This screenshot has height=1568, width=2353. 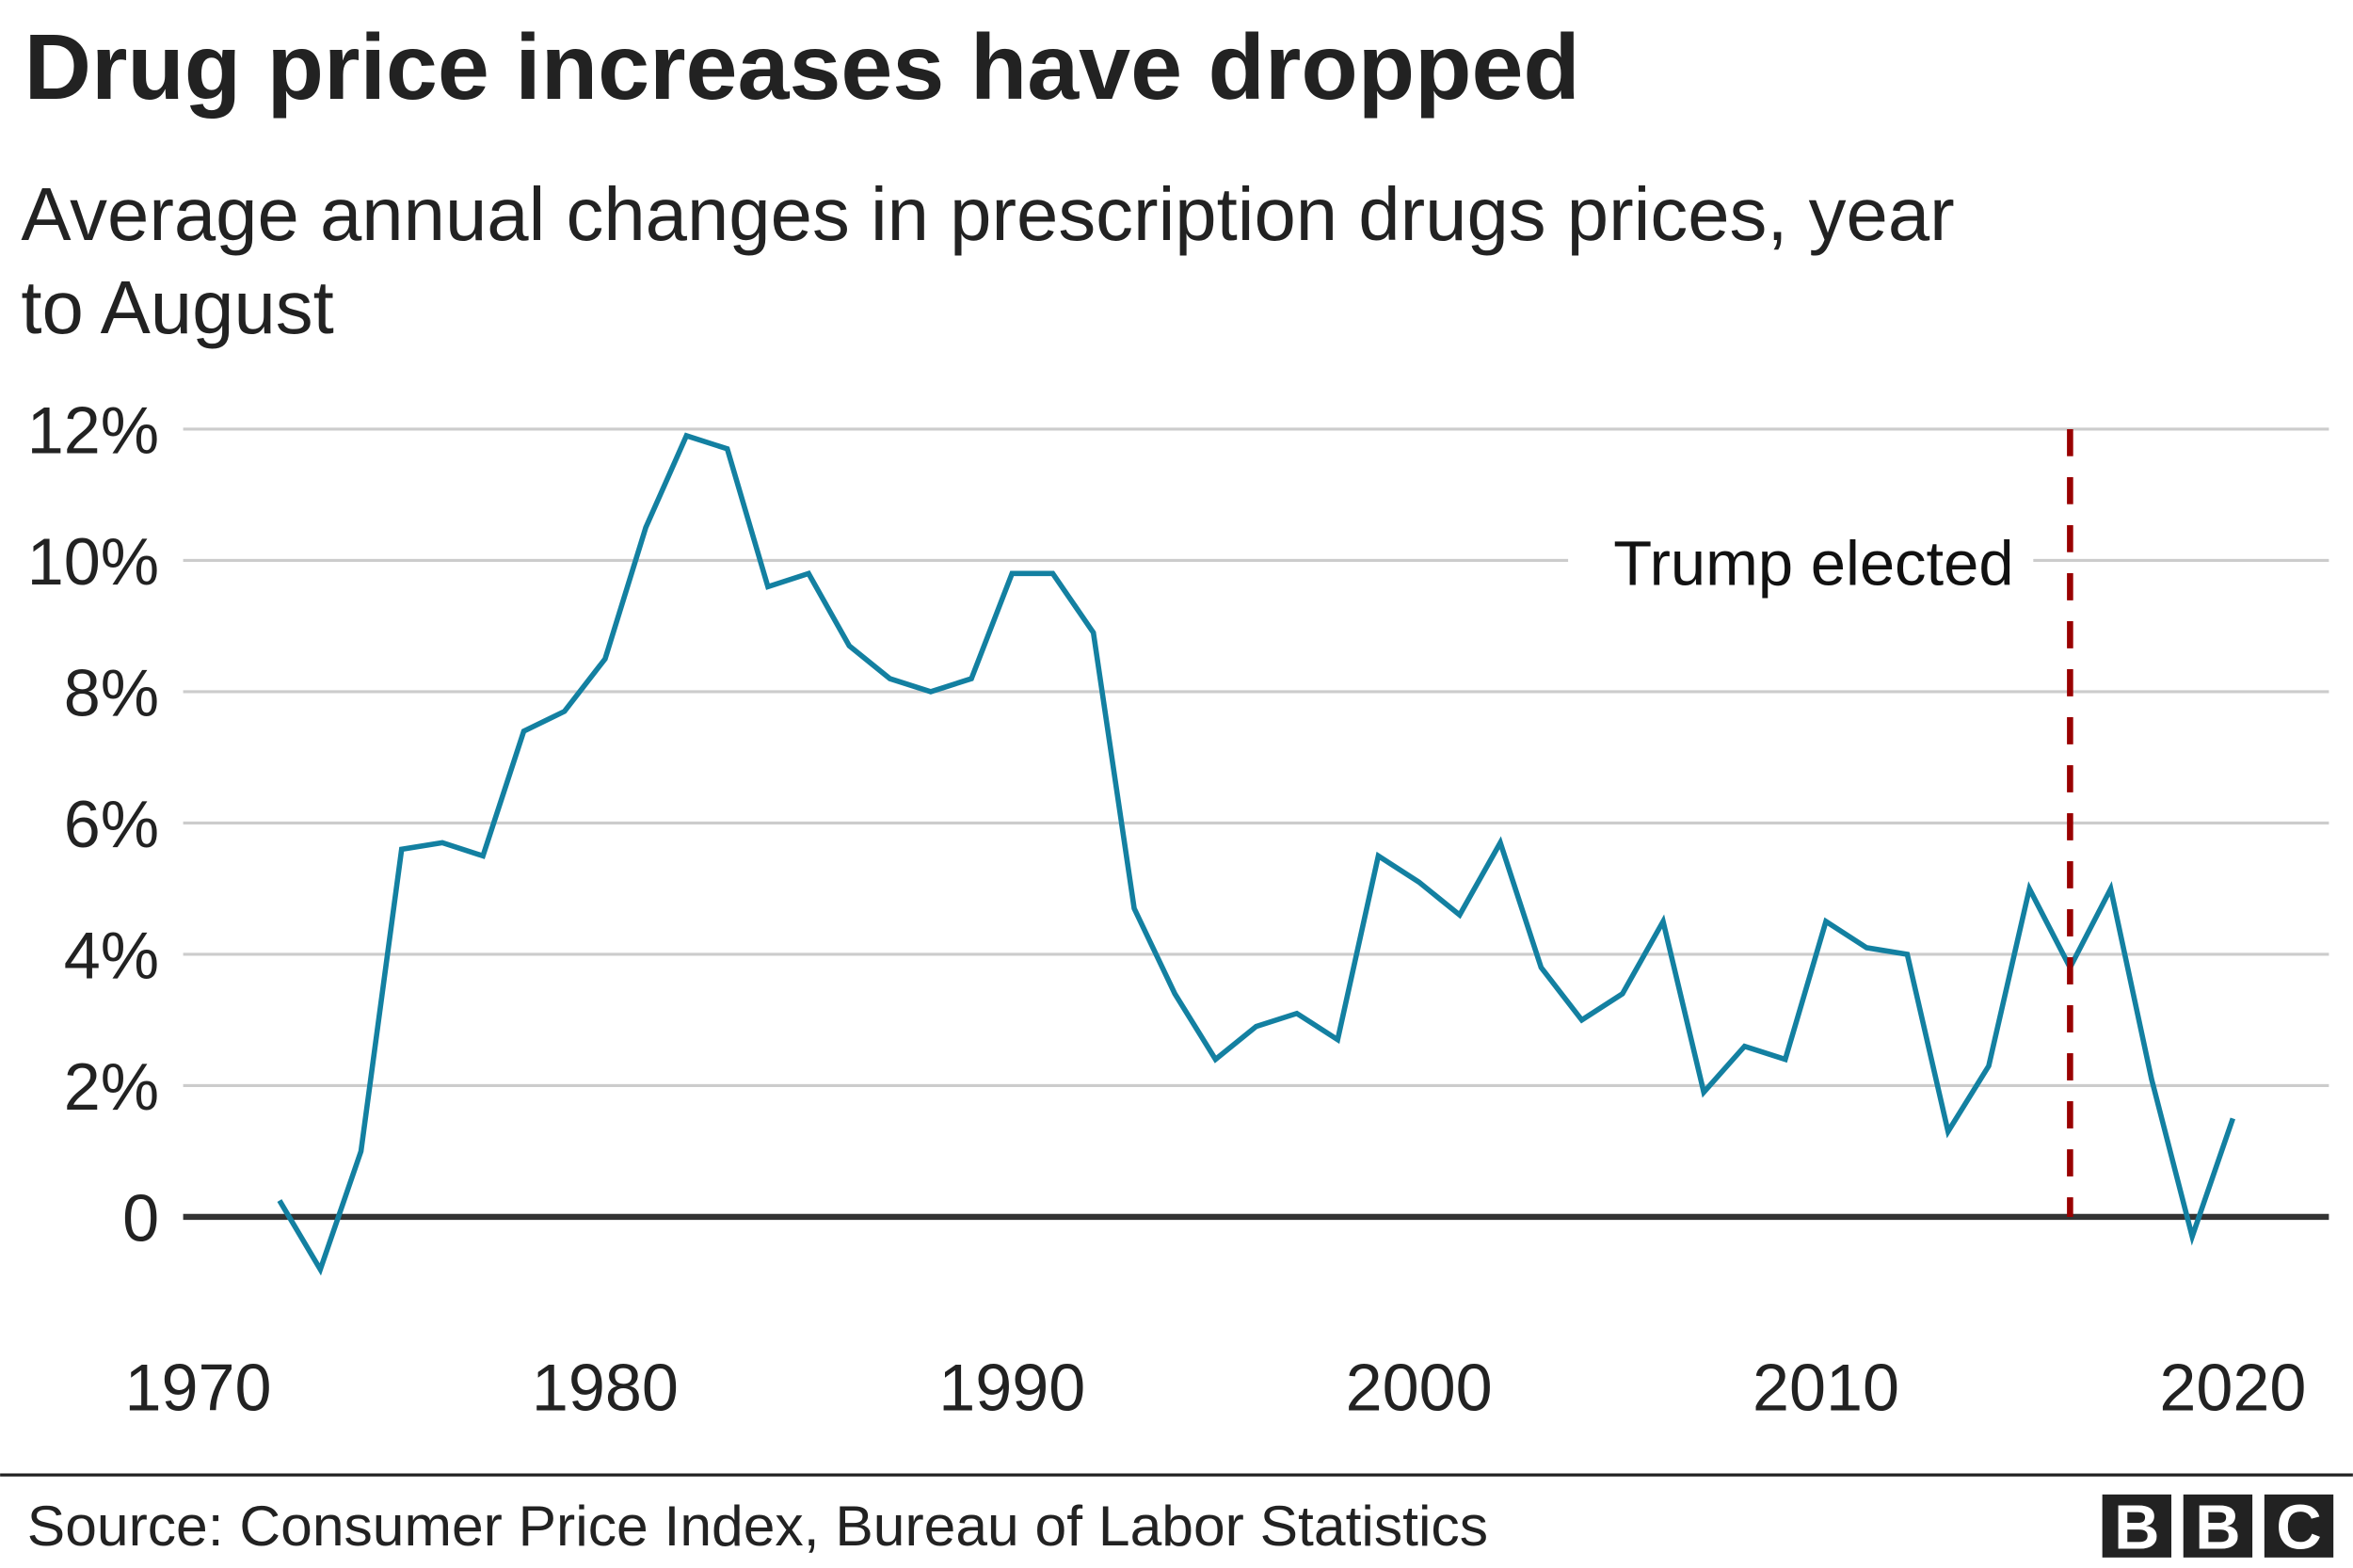 What do you see at coordinates (112, 1087) in the screenshot?
I see `y-tick-label: 2%` at bounding box center [112, 1087].